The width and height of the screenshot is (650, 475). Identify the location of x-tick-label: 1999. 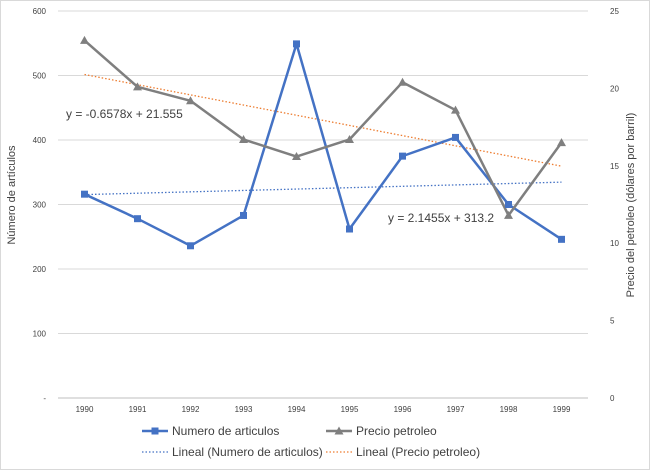
(562, 409).